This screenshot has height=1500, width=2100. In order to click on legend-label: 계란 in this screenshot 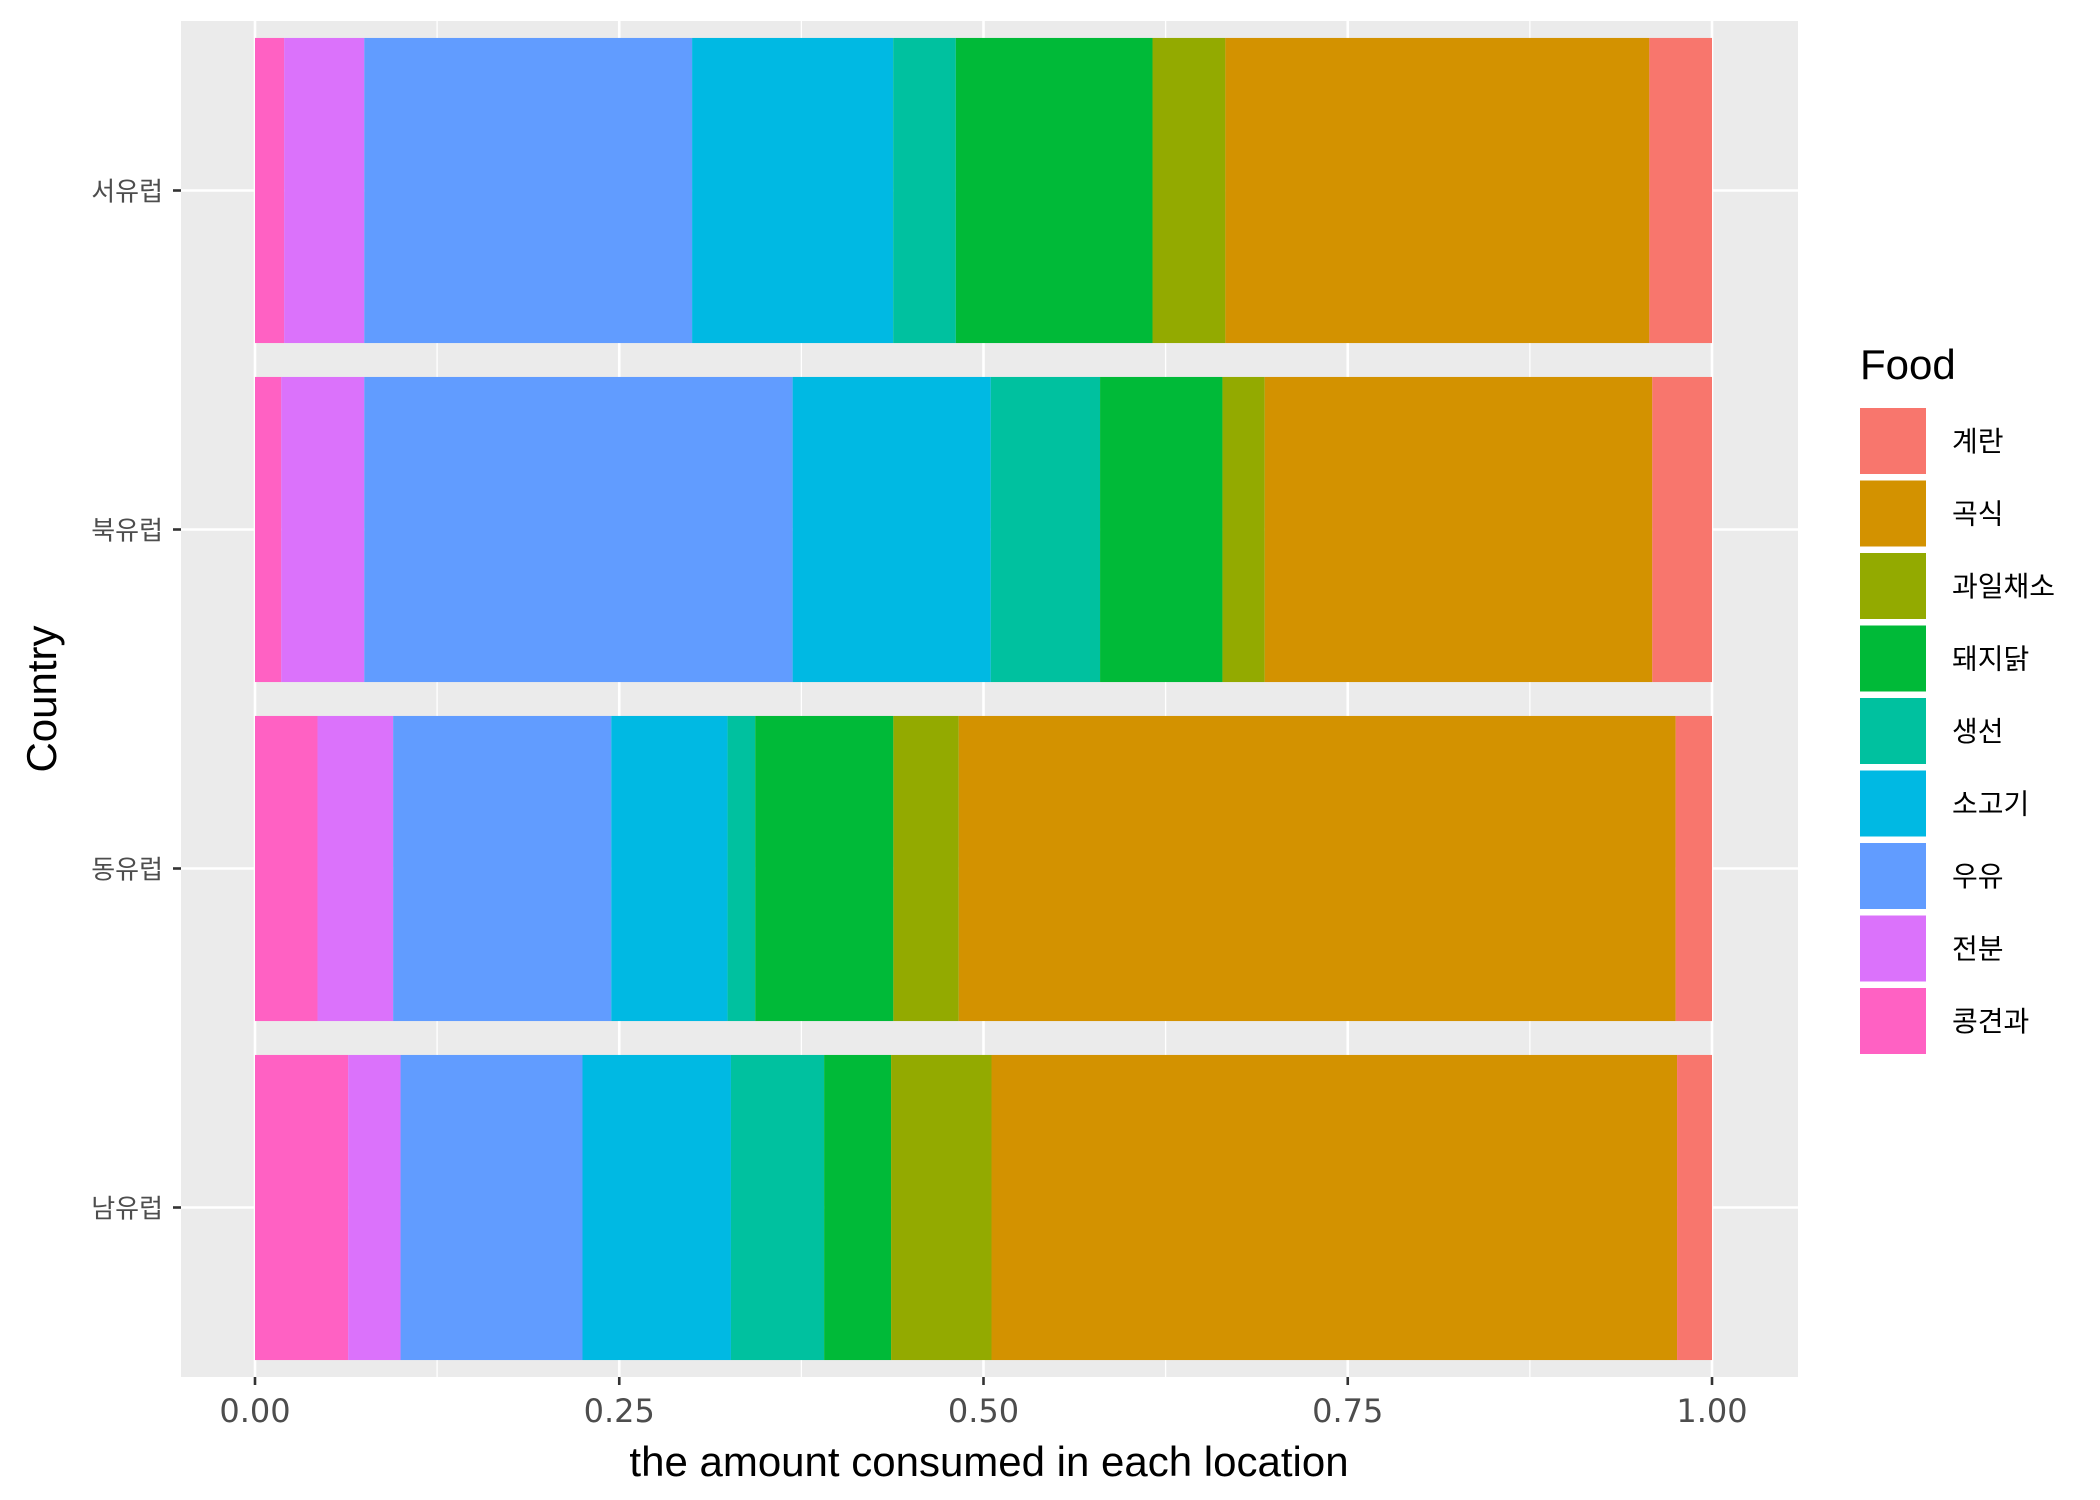, I will do `click(1978, 441)`.